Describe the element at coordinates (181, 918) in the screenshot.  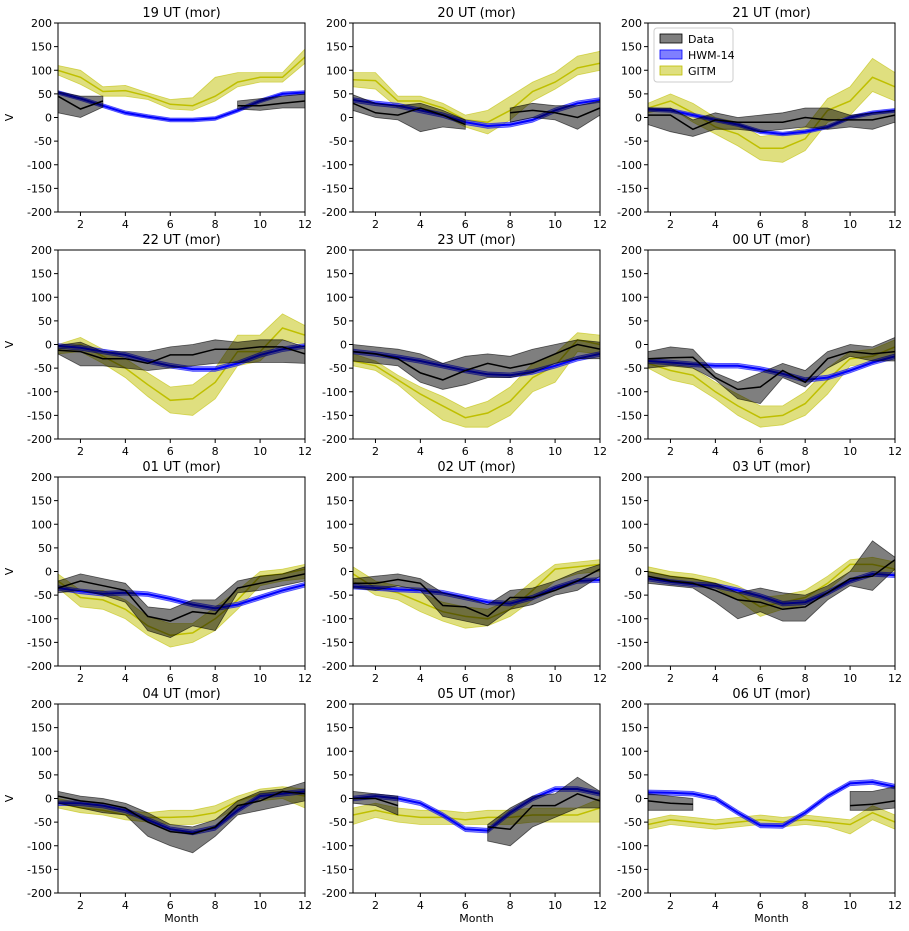
I see `x-axis-label: Month` at that location.